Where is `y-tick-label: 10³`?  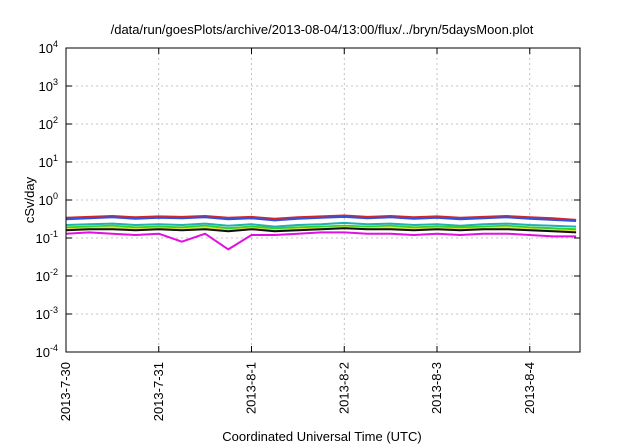 y-tick-label: 10³ is located at coordinates (48, 85).